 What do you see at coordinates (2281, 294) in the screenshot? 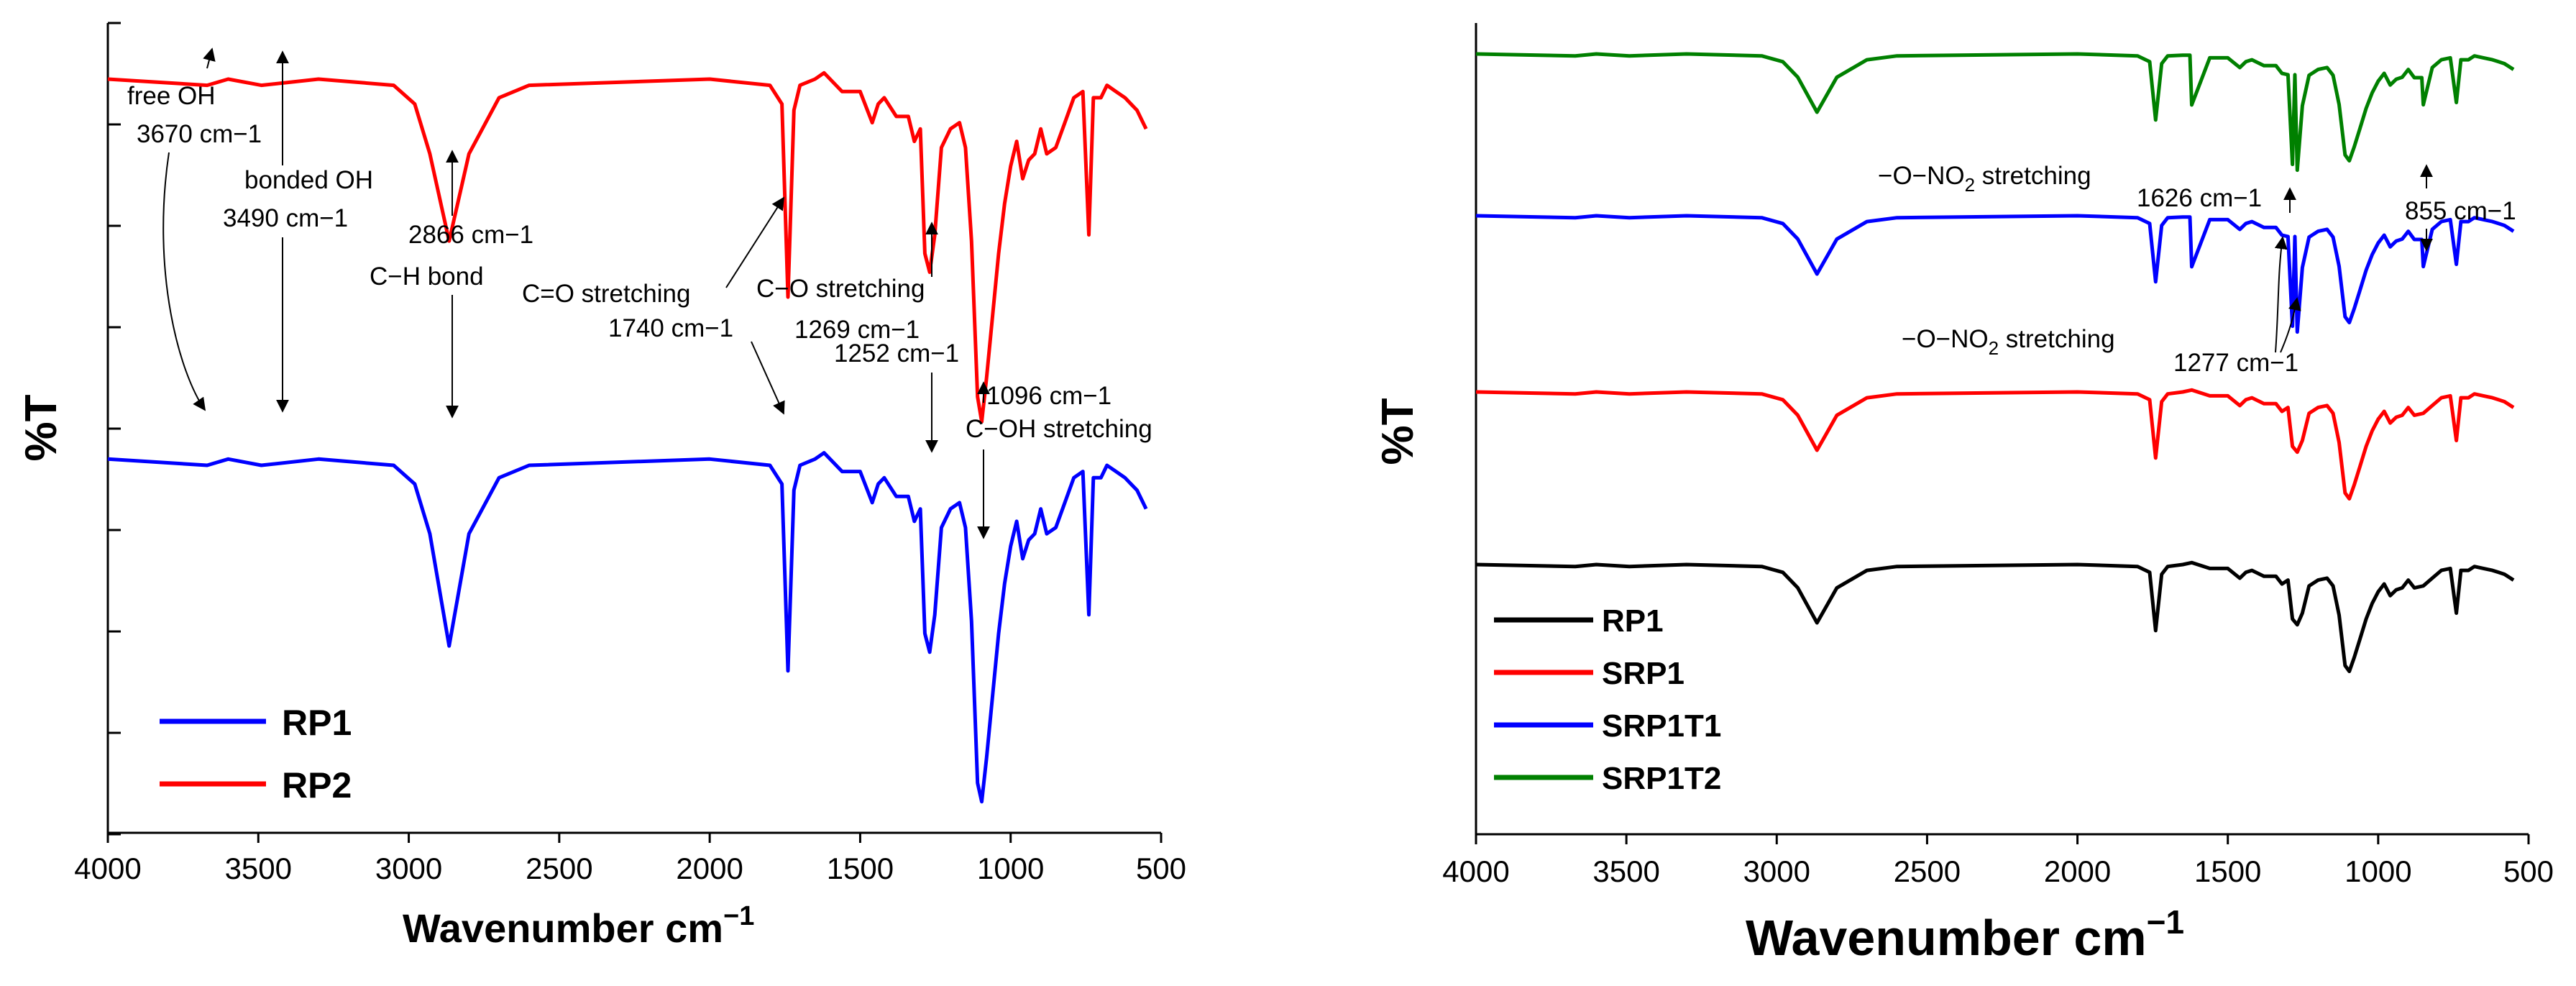
I see `arrow-1277-a` at bounding box center [2281, 294].